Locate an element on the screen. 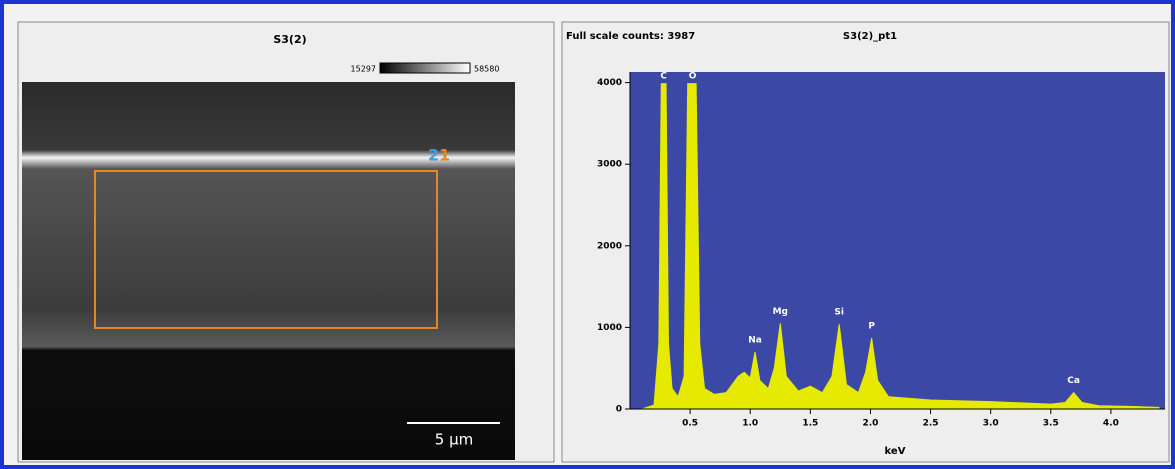 This screenshot has height=469, width=1175. scale-bar-label: 5 µm is located at coordinates (454, 440).